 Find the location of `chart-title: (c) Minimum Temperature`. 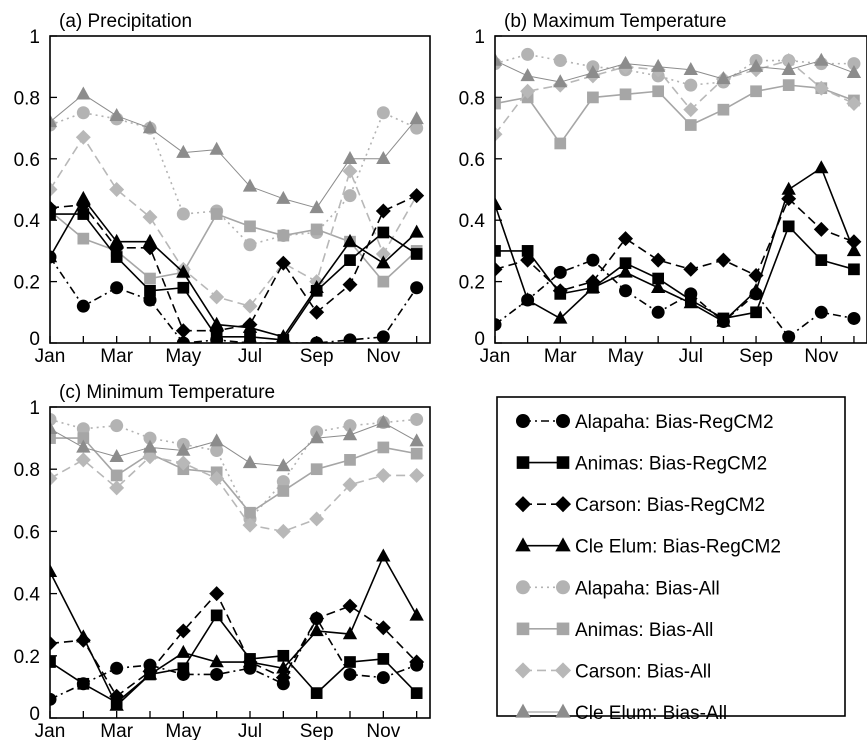

chart-title: (c) Minimum Temperature is located at coordinates (167, 392).